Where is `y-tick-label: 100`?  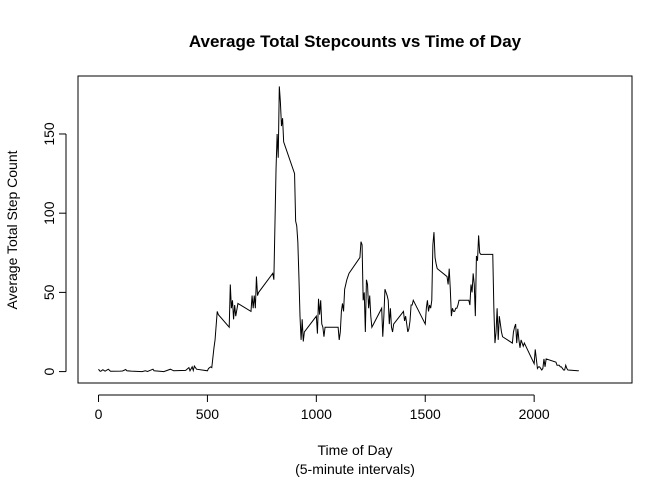
y-tick-label: 100 is located at coordinates (49, 213).